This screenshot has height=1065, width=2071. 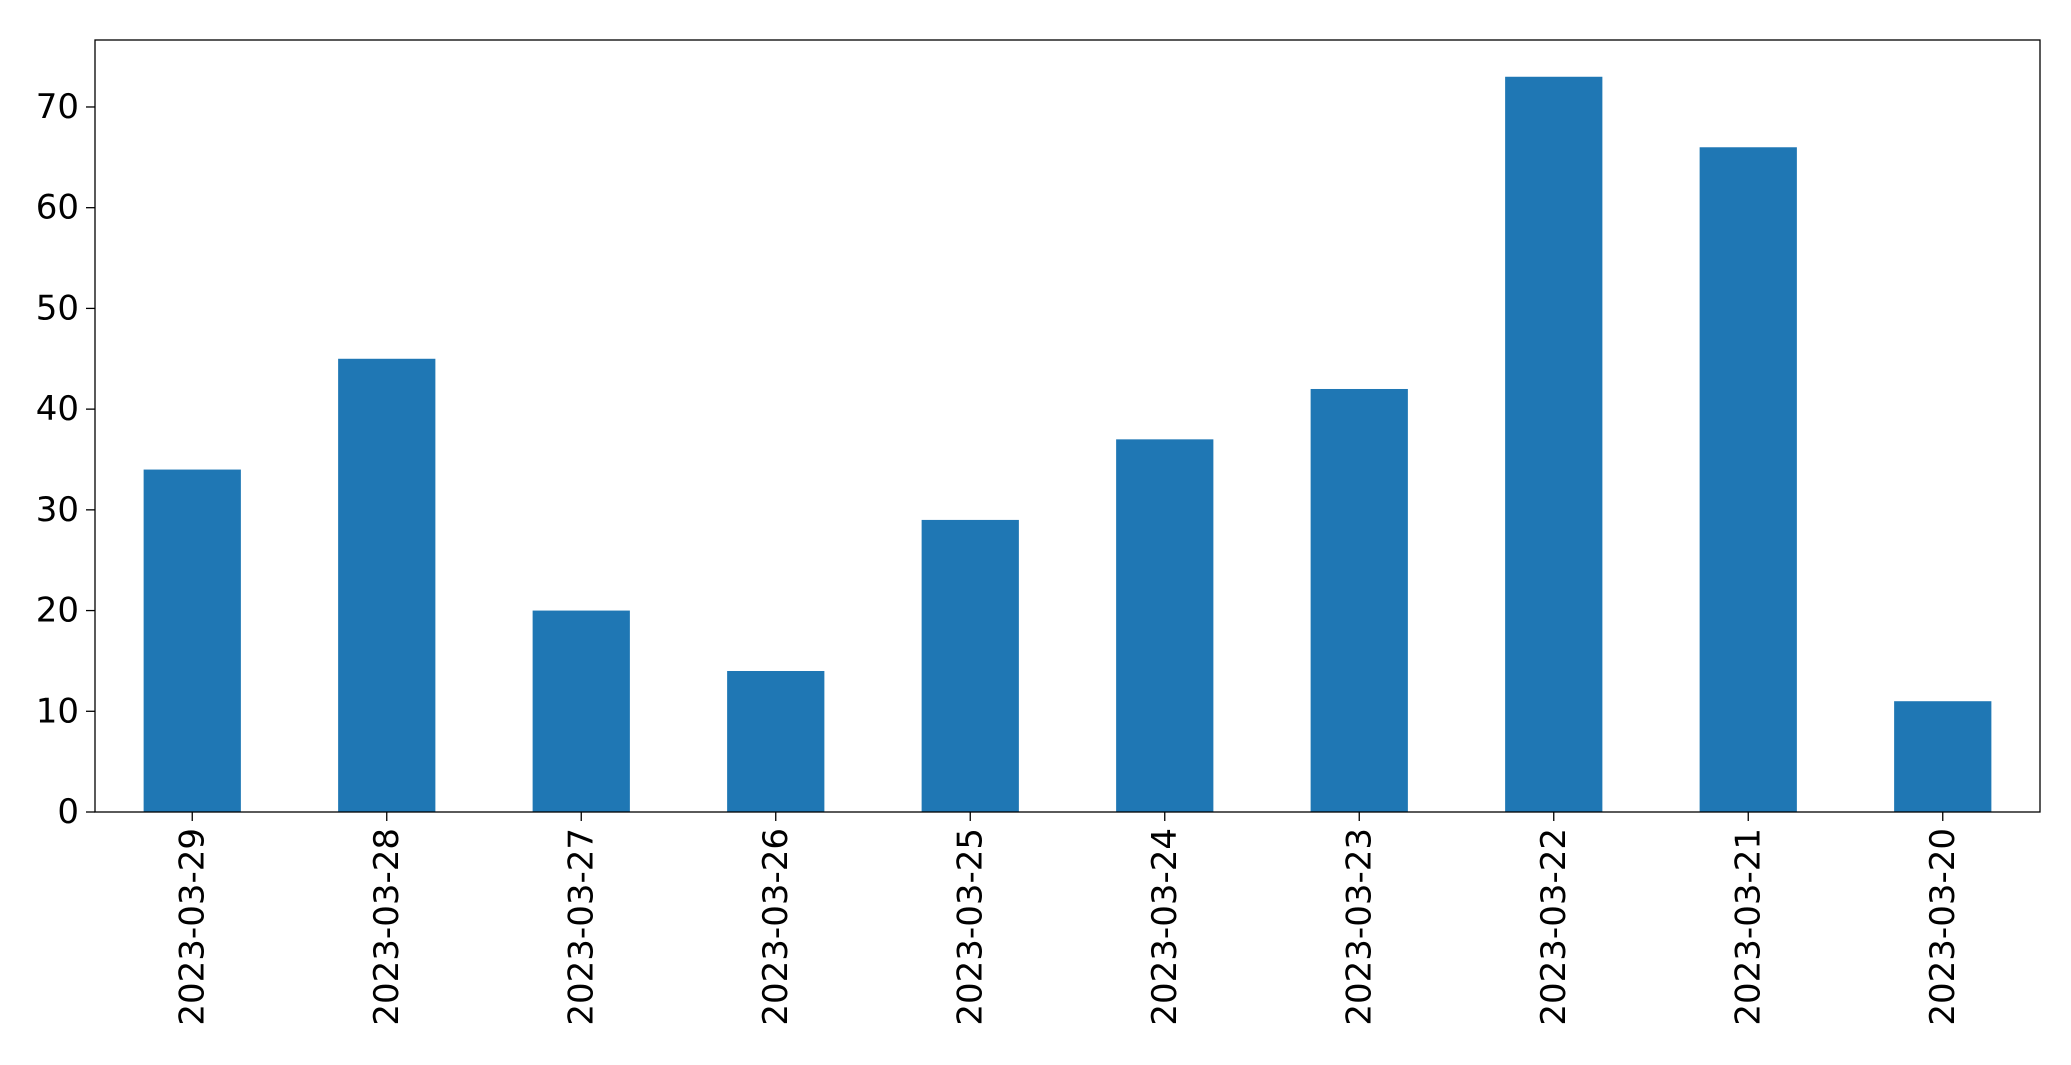 I want to click on y-tick-label: 70, so click(x=57, y=107).